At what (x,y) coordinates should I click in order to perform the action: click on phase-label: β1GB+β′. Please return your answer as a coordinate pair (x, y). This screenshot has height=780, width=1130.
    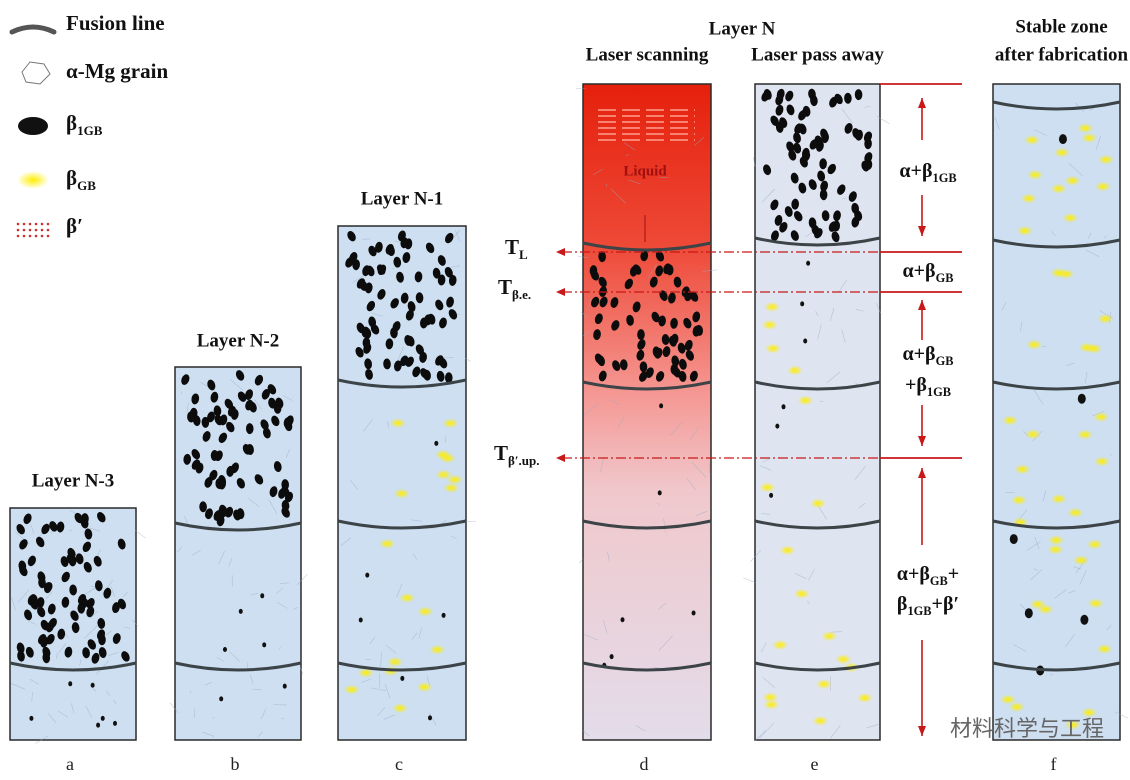
    Looking at the image, I should click on (928, 605).